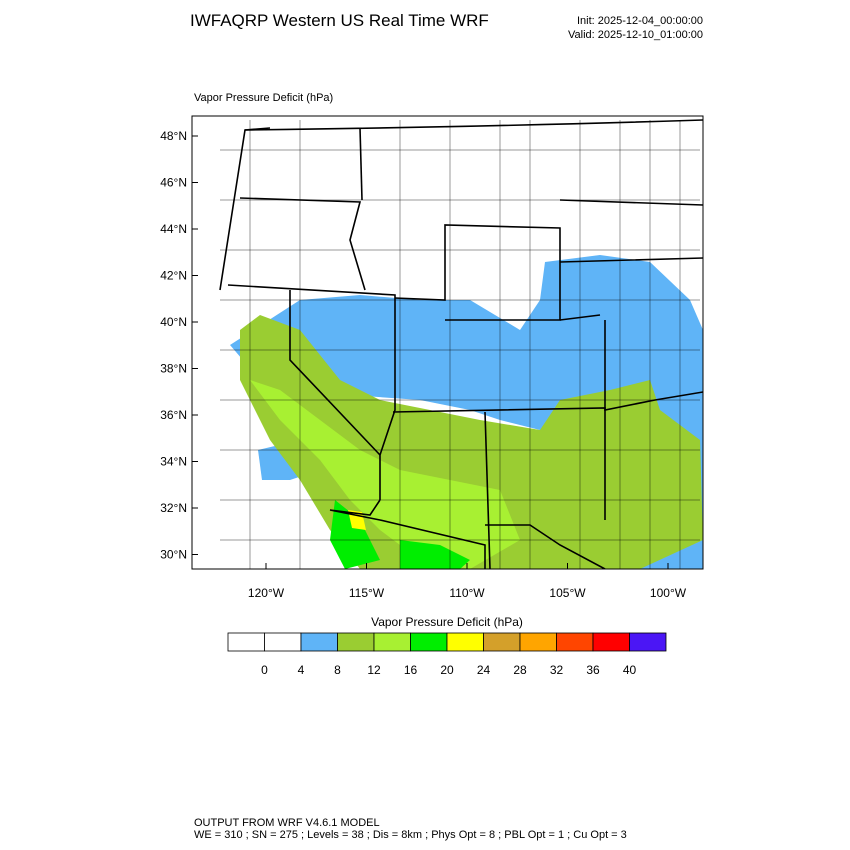 The width and height of the screenshot is (850, 850). I want to click on latitude-label: 30°N, so click(173, 555).